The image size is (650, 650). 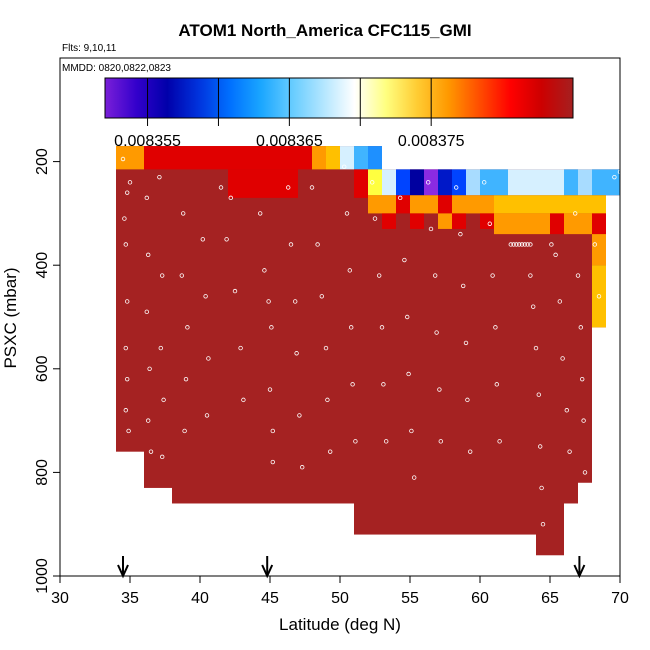 I want to click on dates-label: MMDD: 0820,0822,0823, so click(x=116, y=68).